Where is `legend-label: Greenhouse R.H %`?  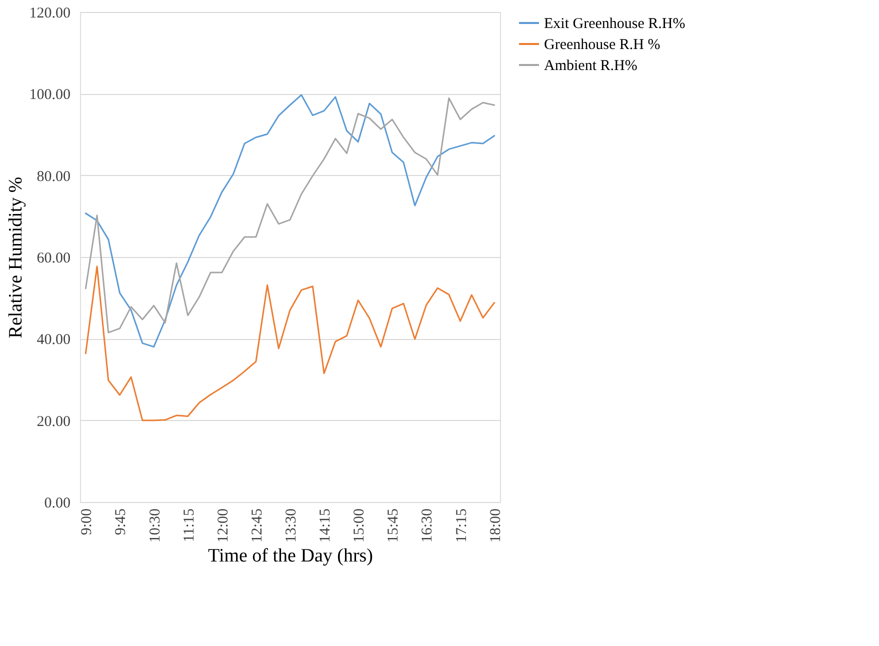 legend-label: Greenhouse R.H % is located at coordinates (602, 45).